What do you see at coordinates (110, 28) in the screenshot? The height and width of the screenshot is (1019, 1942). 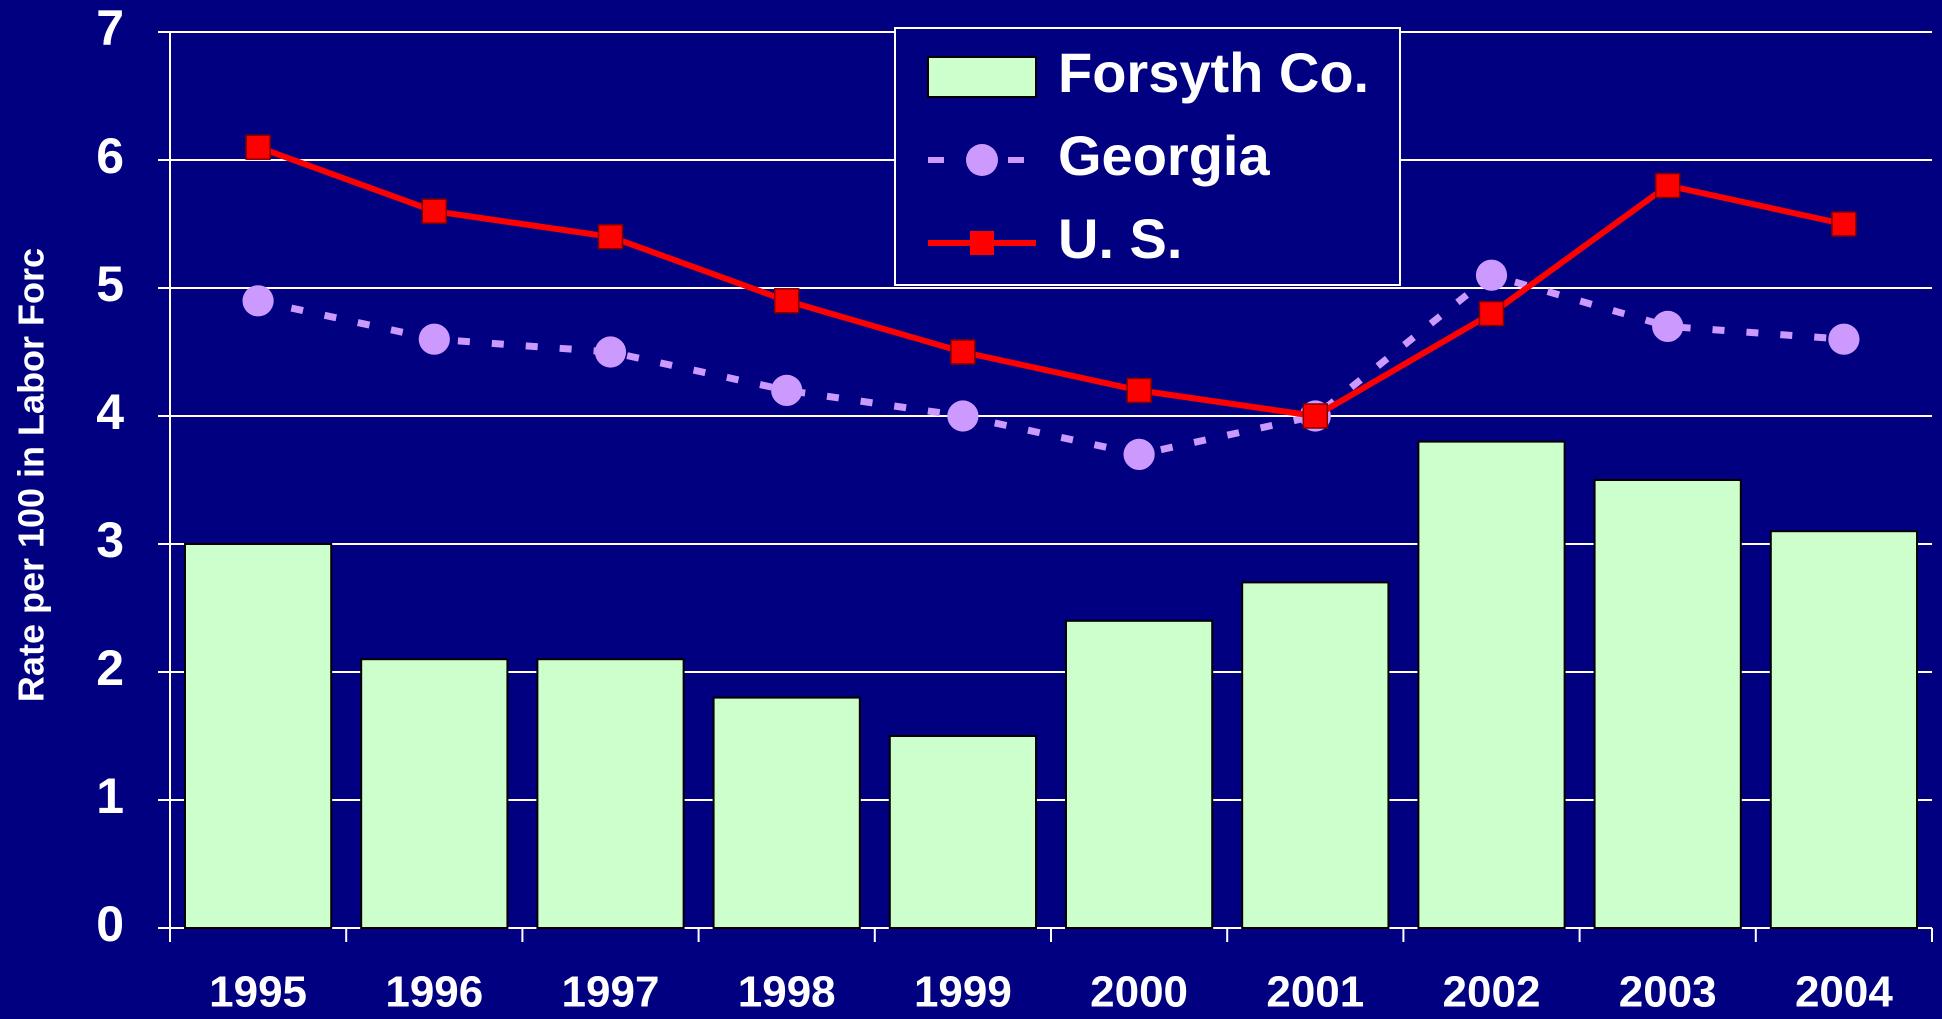 I see `y-tick-label: 7` at bounding box center [110, 28].